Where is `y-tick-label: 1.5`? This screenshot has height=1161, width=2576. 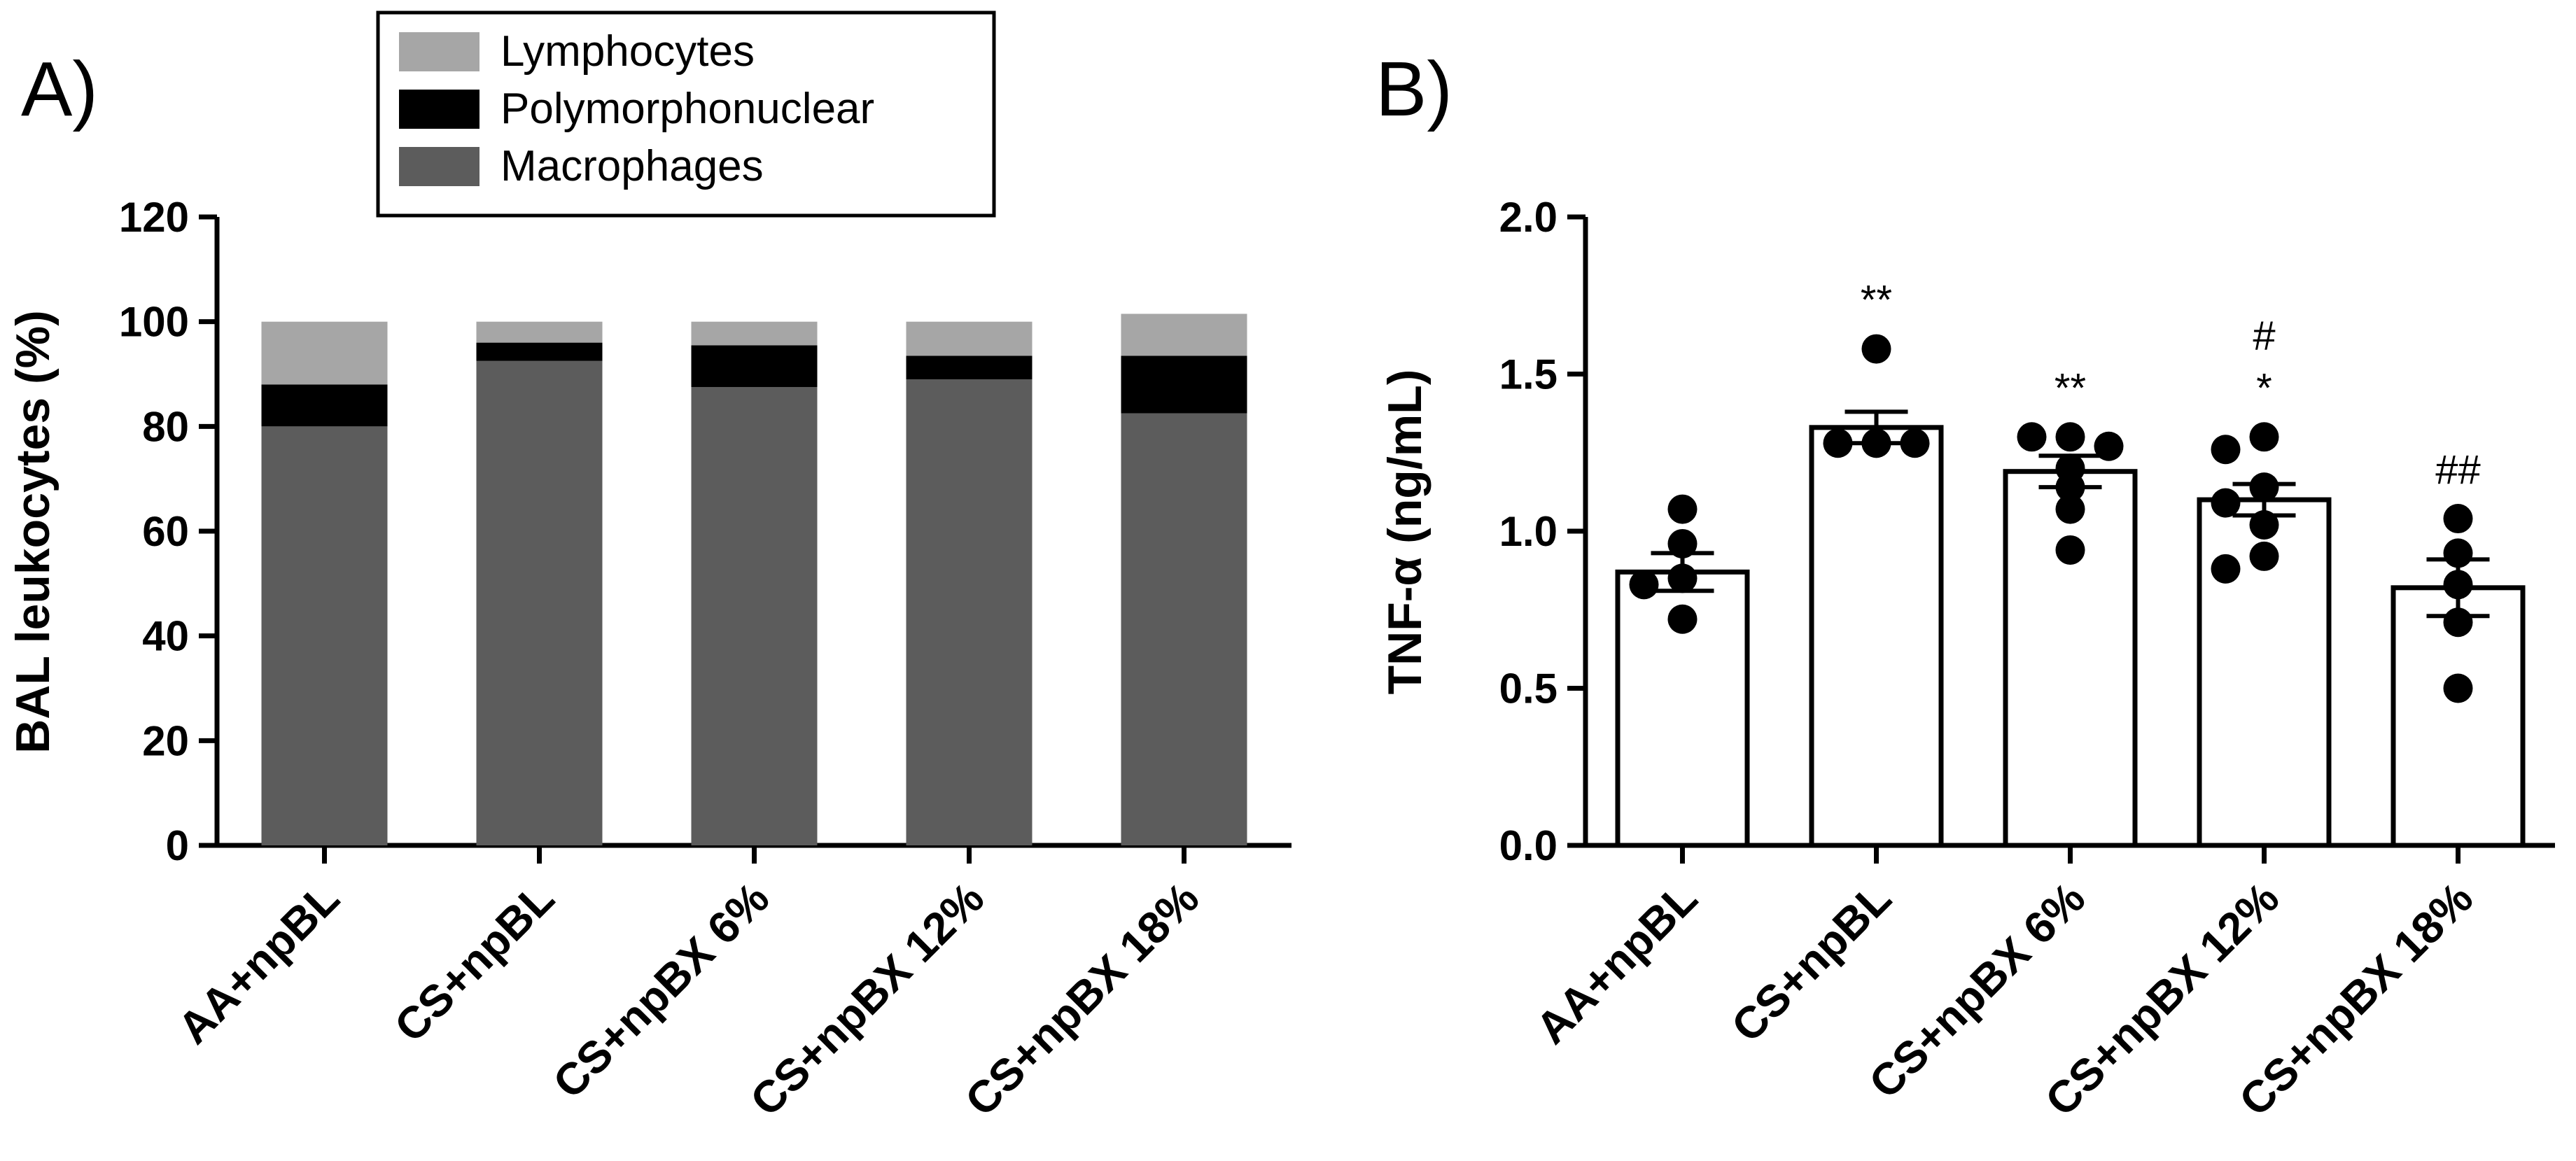 y-tick-label: 1.5 is located at coordinates (1528, 374).